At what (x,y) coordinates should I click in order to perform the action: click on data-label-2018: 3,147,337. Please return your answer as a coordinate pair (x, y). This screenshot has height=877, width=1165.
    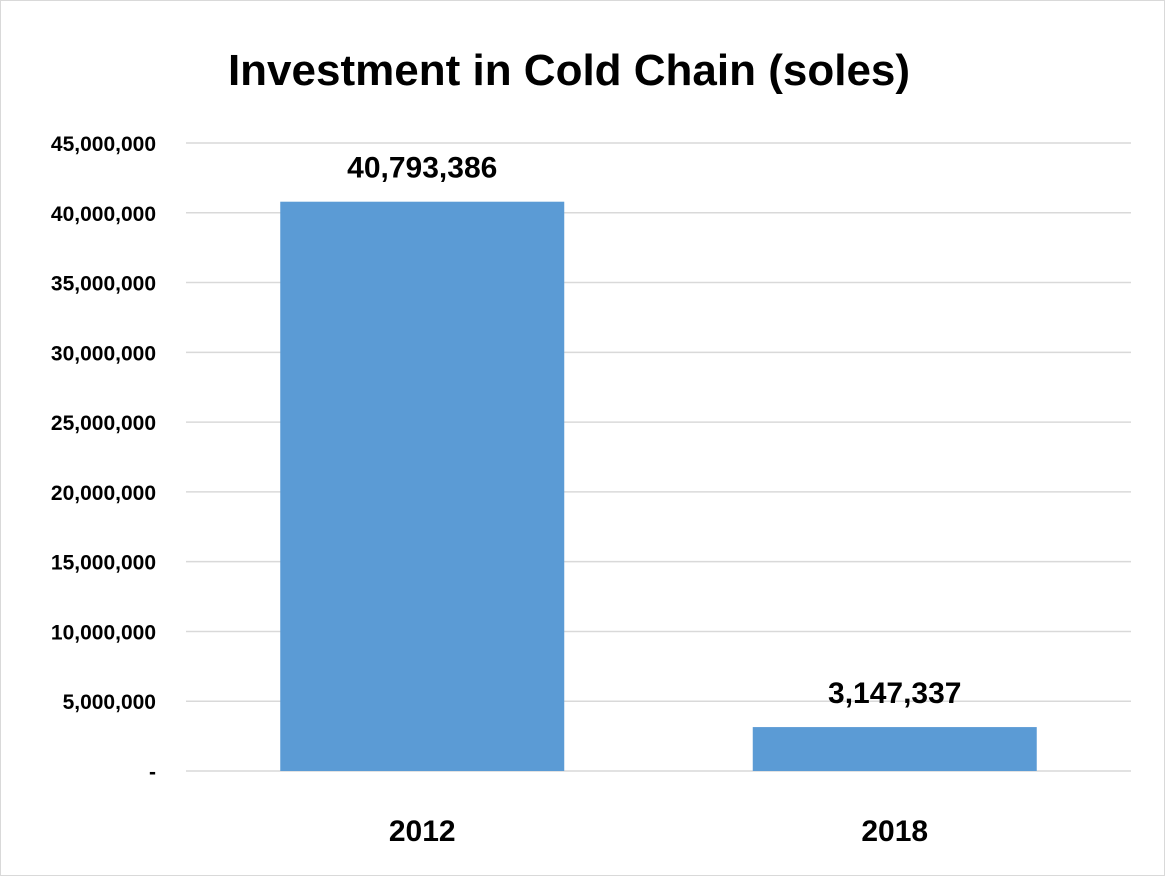
    Looking at the image, I should click on (894, 693).